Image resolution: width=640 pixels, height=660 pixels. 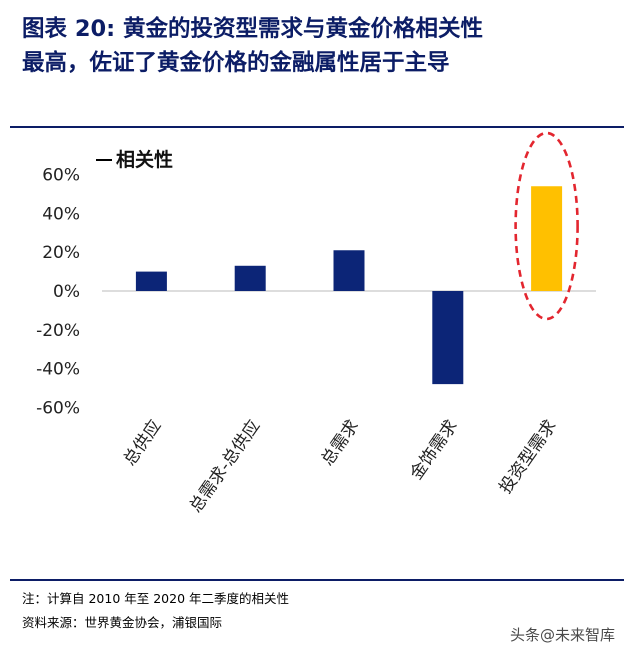 I want to click on category-label: 总供应, so click(x=143, y=442).